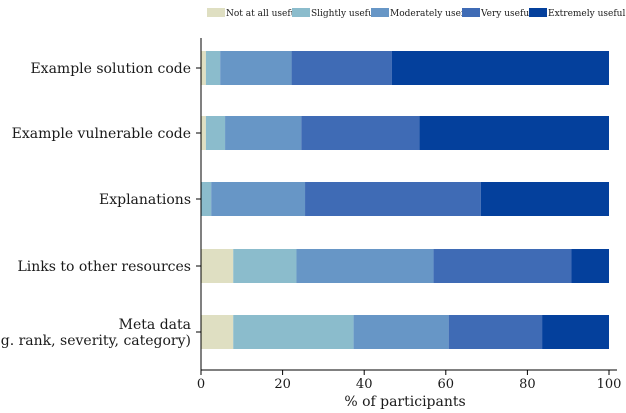 The height and width of the screenshot is (413, 626). I want to click on x-tick-label: 20, so click(282, 384).